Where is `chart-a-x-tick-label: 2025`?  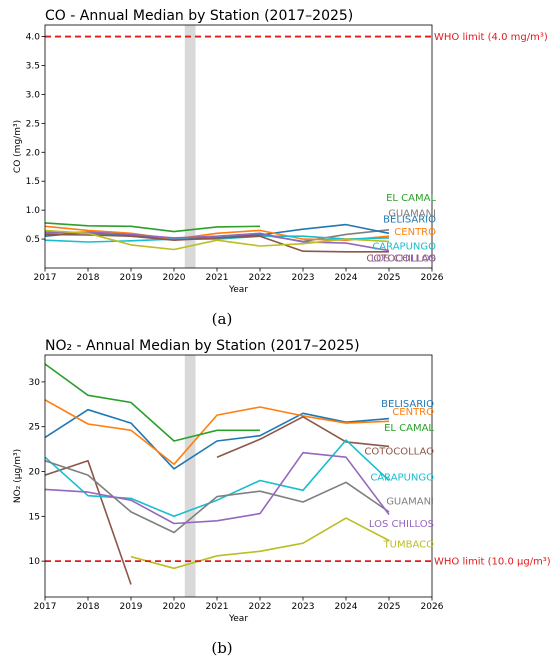 chart-a-x-tick-label: 2025 is located at coordinates (389, 278).